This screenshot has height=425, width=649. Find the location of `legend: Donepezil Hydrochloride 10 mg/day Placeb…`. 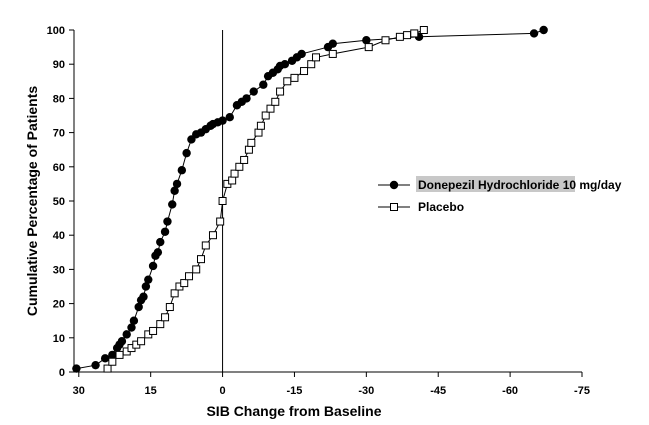

legend: Donepezil Hydrochloride 10 mg/day Placeb… is located at coordinates (500, 195).